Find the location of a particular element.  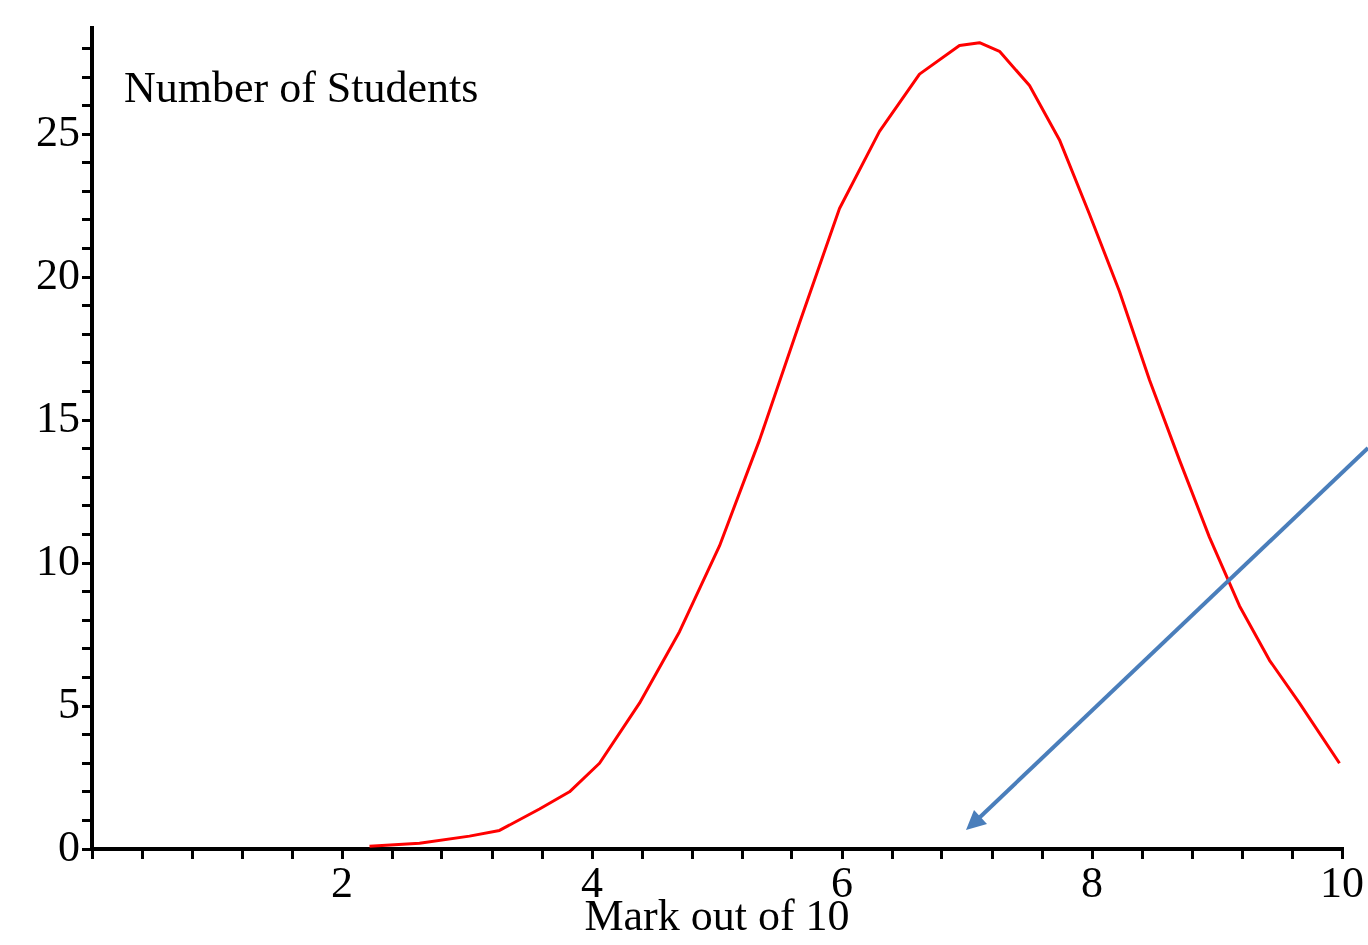

y-tick-label: 0 is located at coordinates (69, 846).